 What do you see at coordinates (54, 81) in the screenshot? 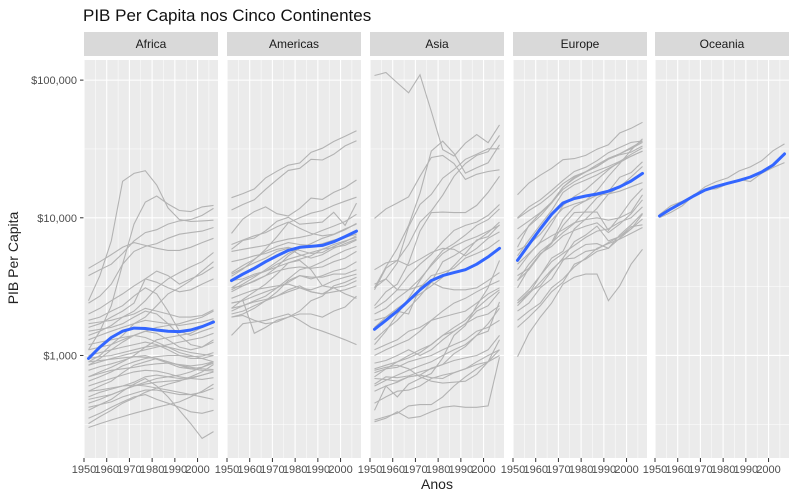
I see `y-tick-label: $100,000` at bounding box center [54, 81].